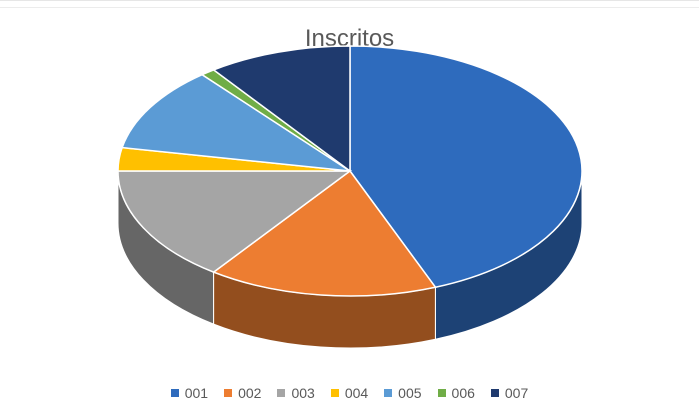 Image resolution: width=699 pixels, height=418 pixels. I want to click on legend-item-006: 006, so click(456, 393).